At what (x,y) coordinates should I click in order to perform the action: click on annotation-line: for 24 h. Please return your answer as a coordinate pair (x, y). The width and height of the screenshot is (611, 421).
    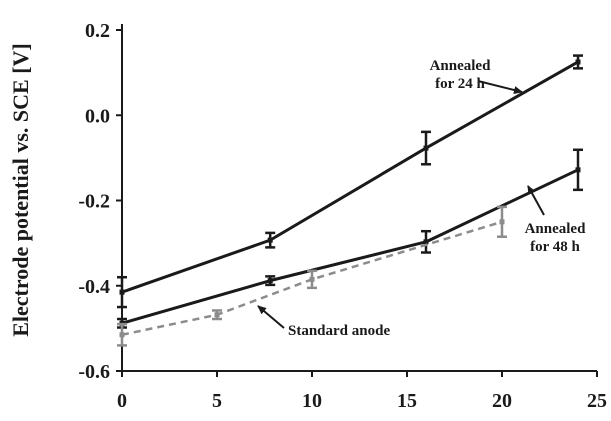
    Looking at the image, I should click on (460, 84).